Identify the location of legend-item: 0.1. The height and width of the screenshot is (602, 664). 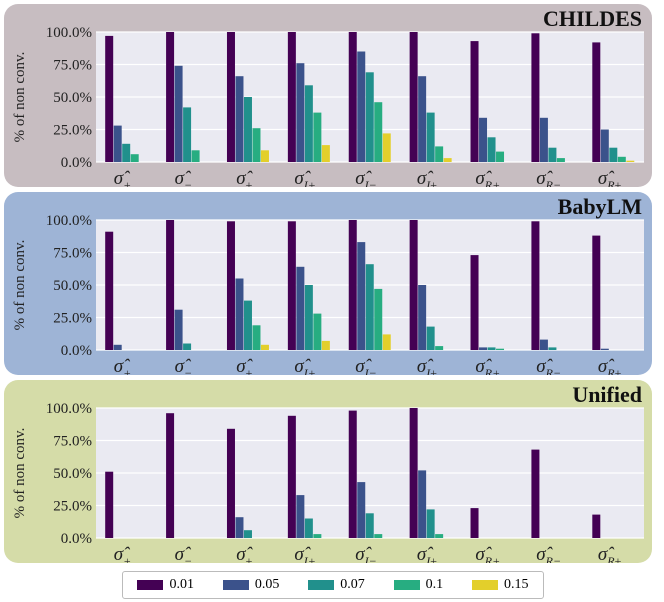
(418, 585).